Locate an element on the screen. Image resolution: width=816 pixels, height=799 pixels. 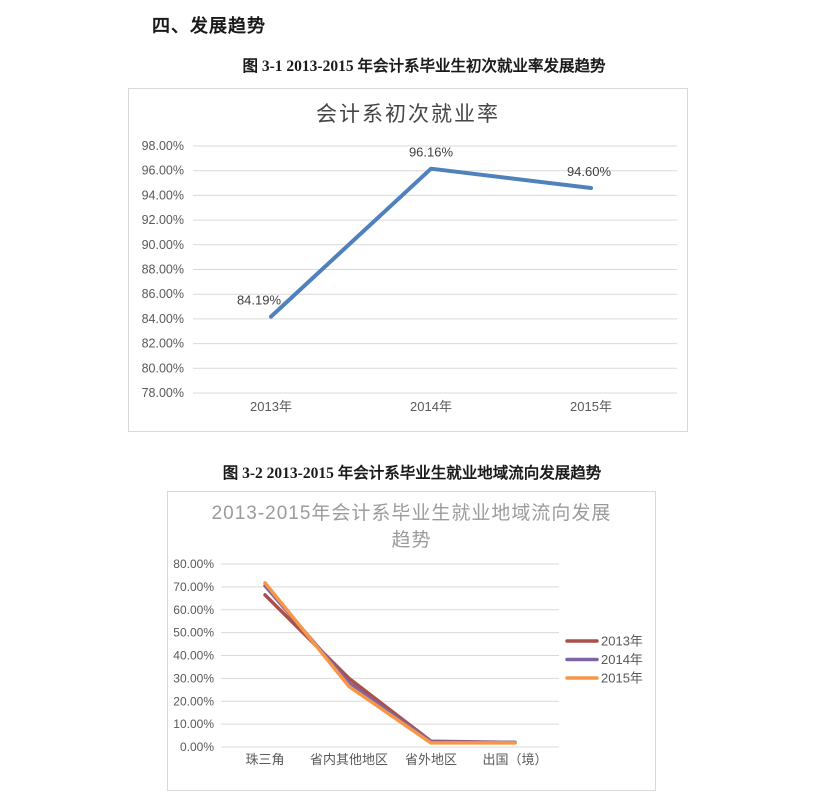
data-label: 84.19% is located at coordinates (259, 300).